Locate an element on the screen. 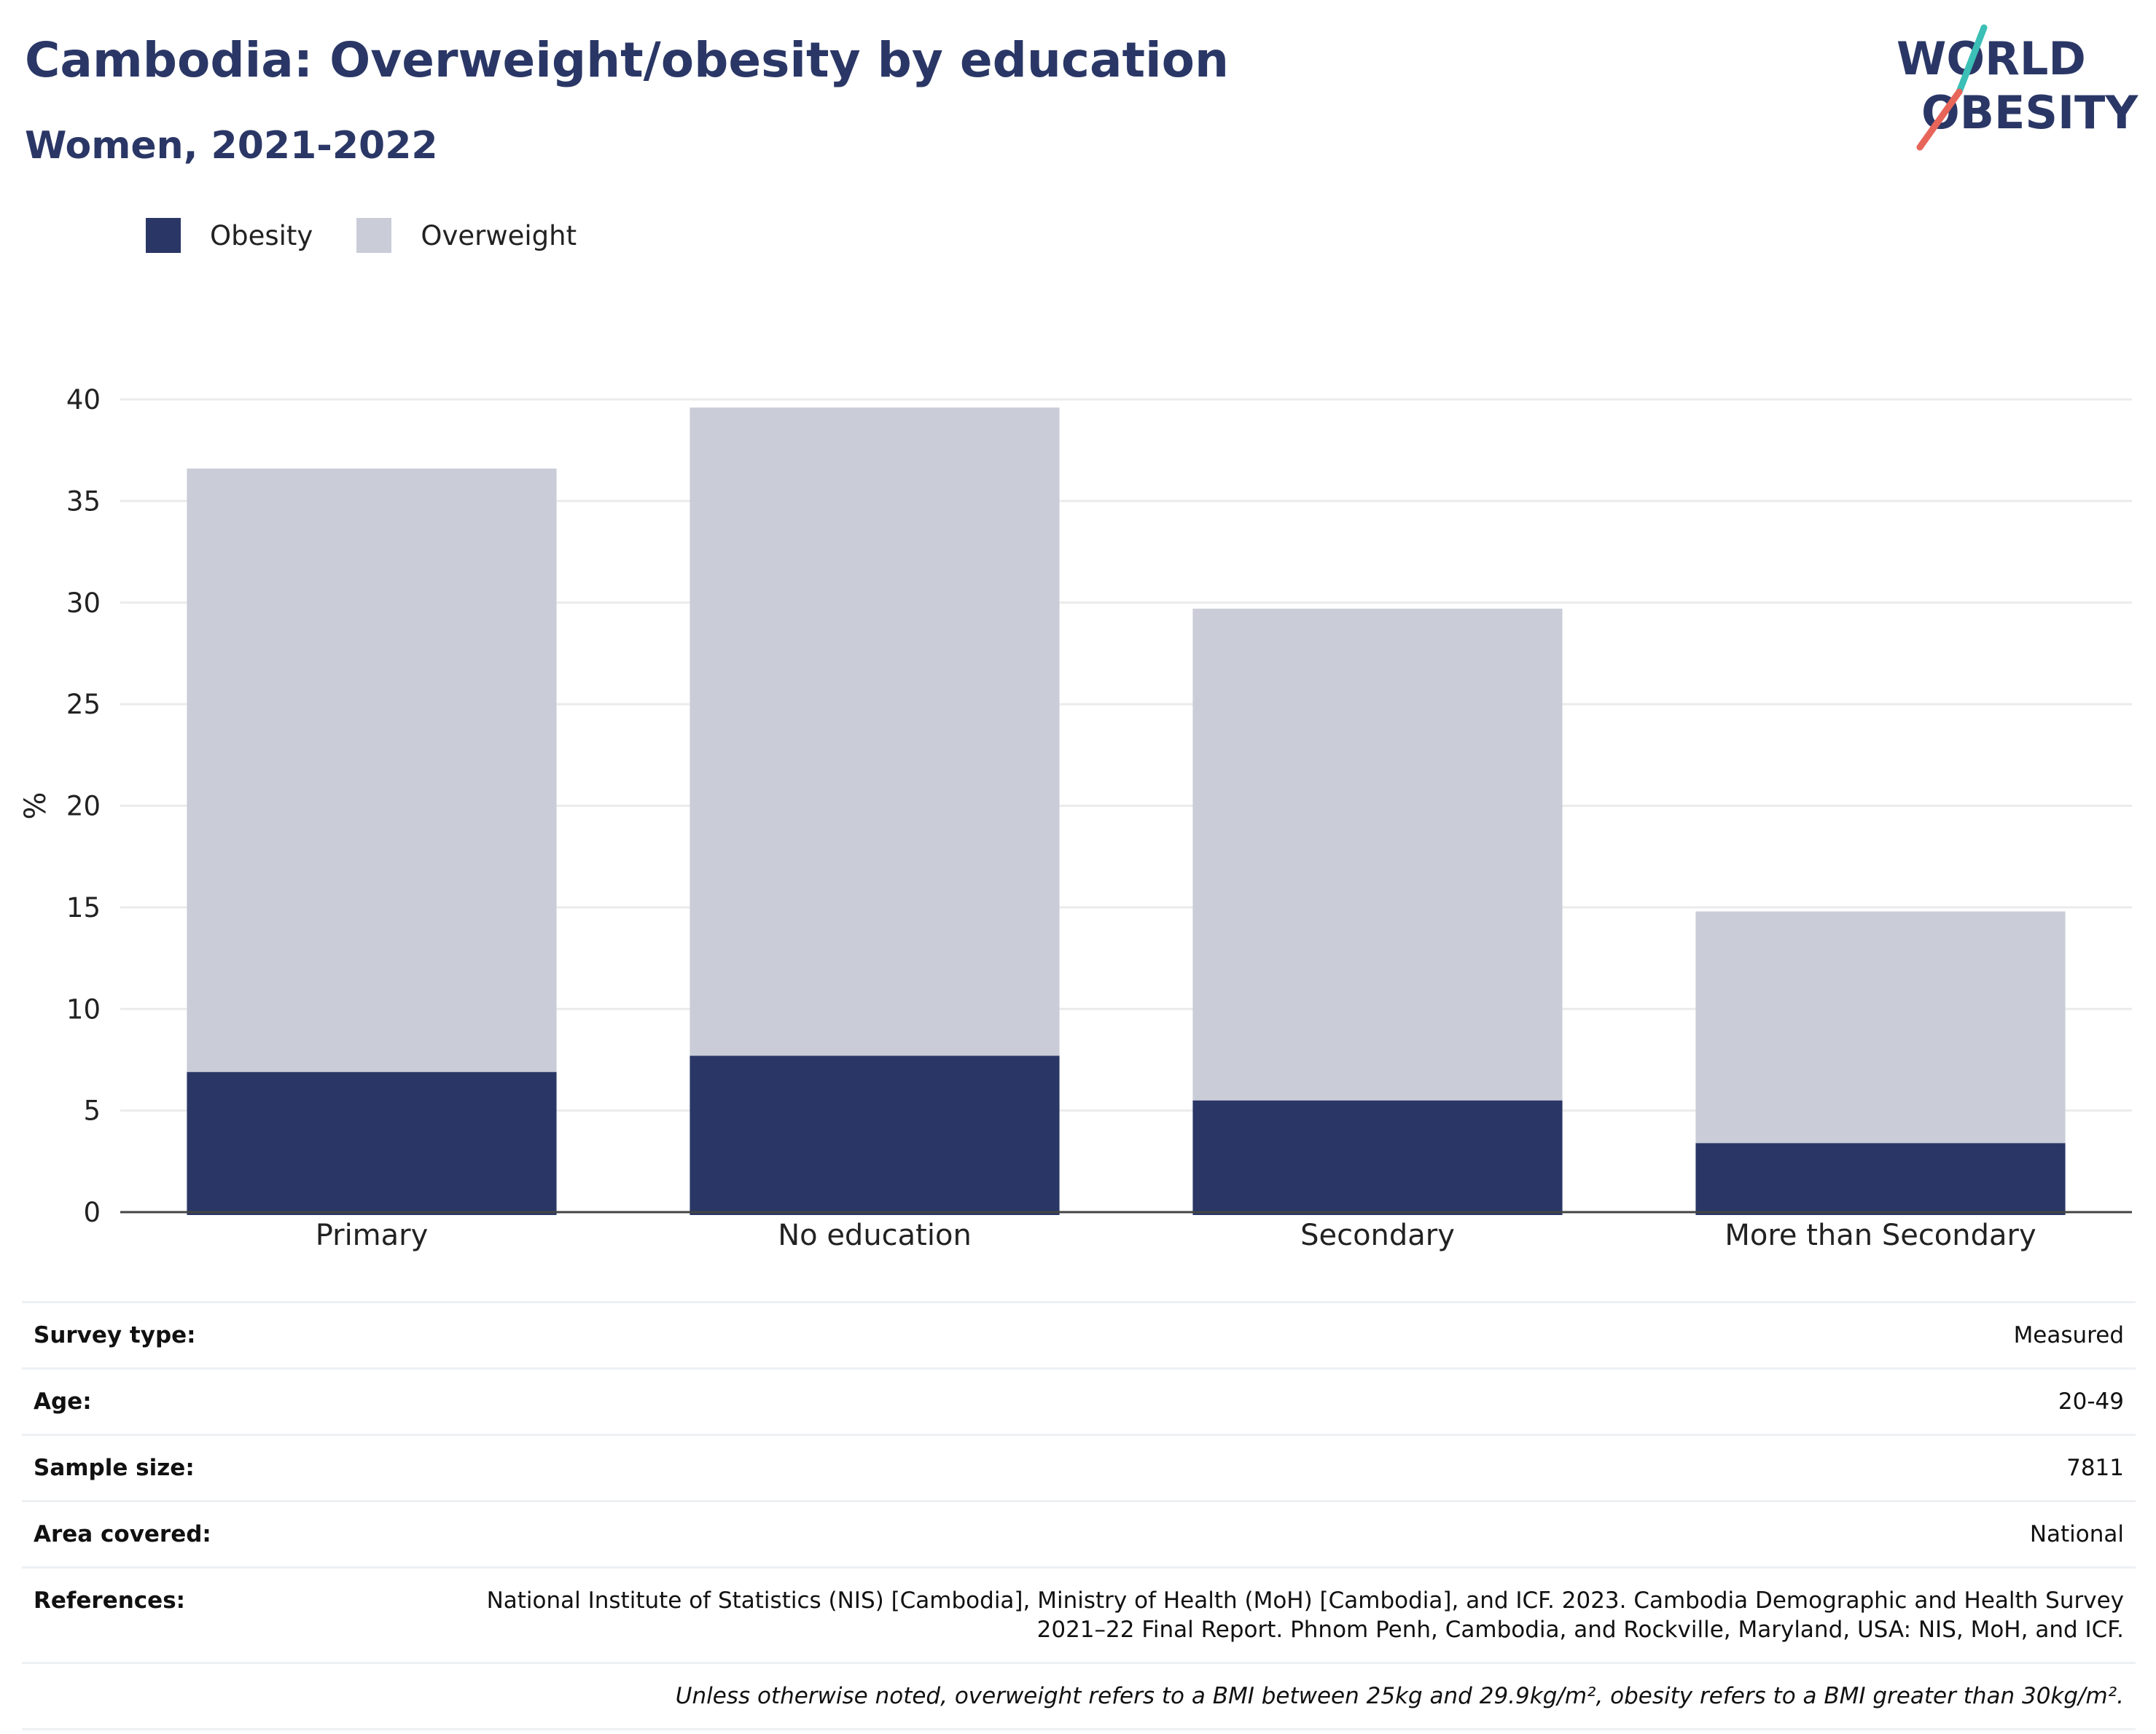 The width and height of the screenshot is (2156, 1734). info-value: 7811 is located at coordinates (2095, 1468).